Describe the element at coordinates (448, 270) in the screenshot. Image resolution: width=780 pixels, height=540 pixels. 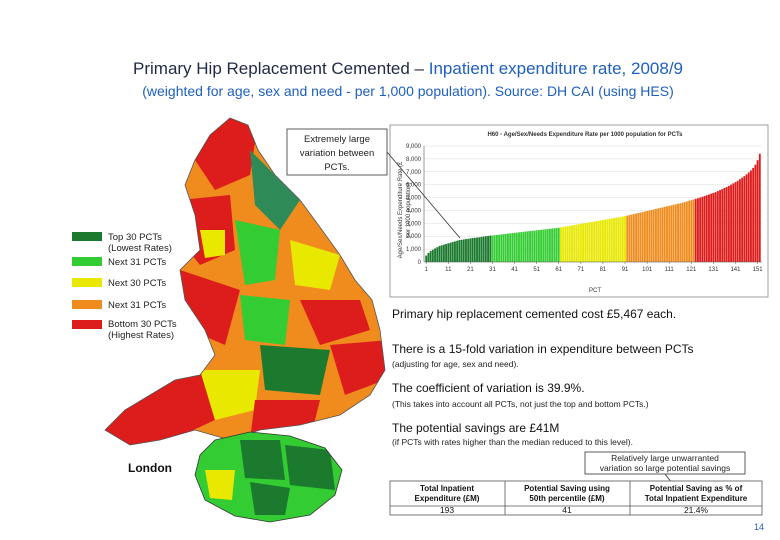
I see `x-tick-label: 11` at that location.